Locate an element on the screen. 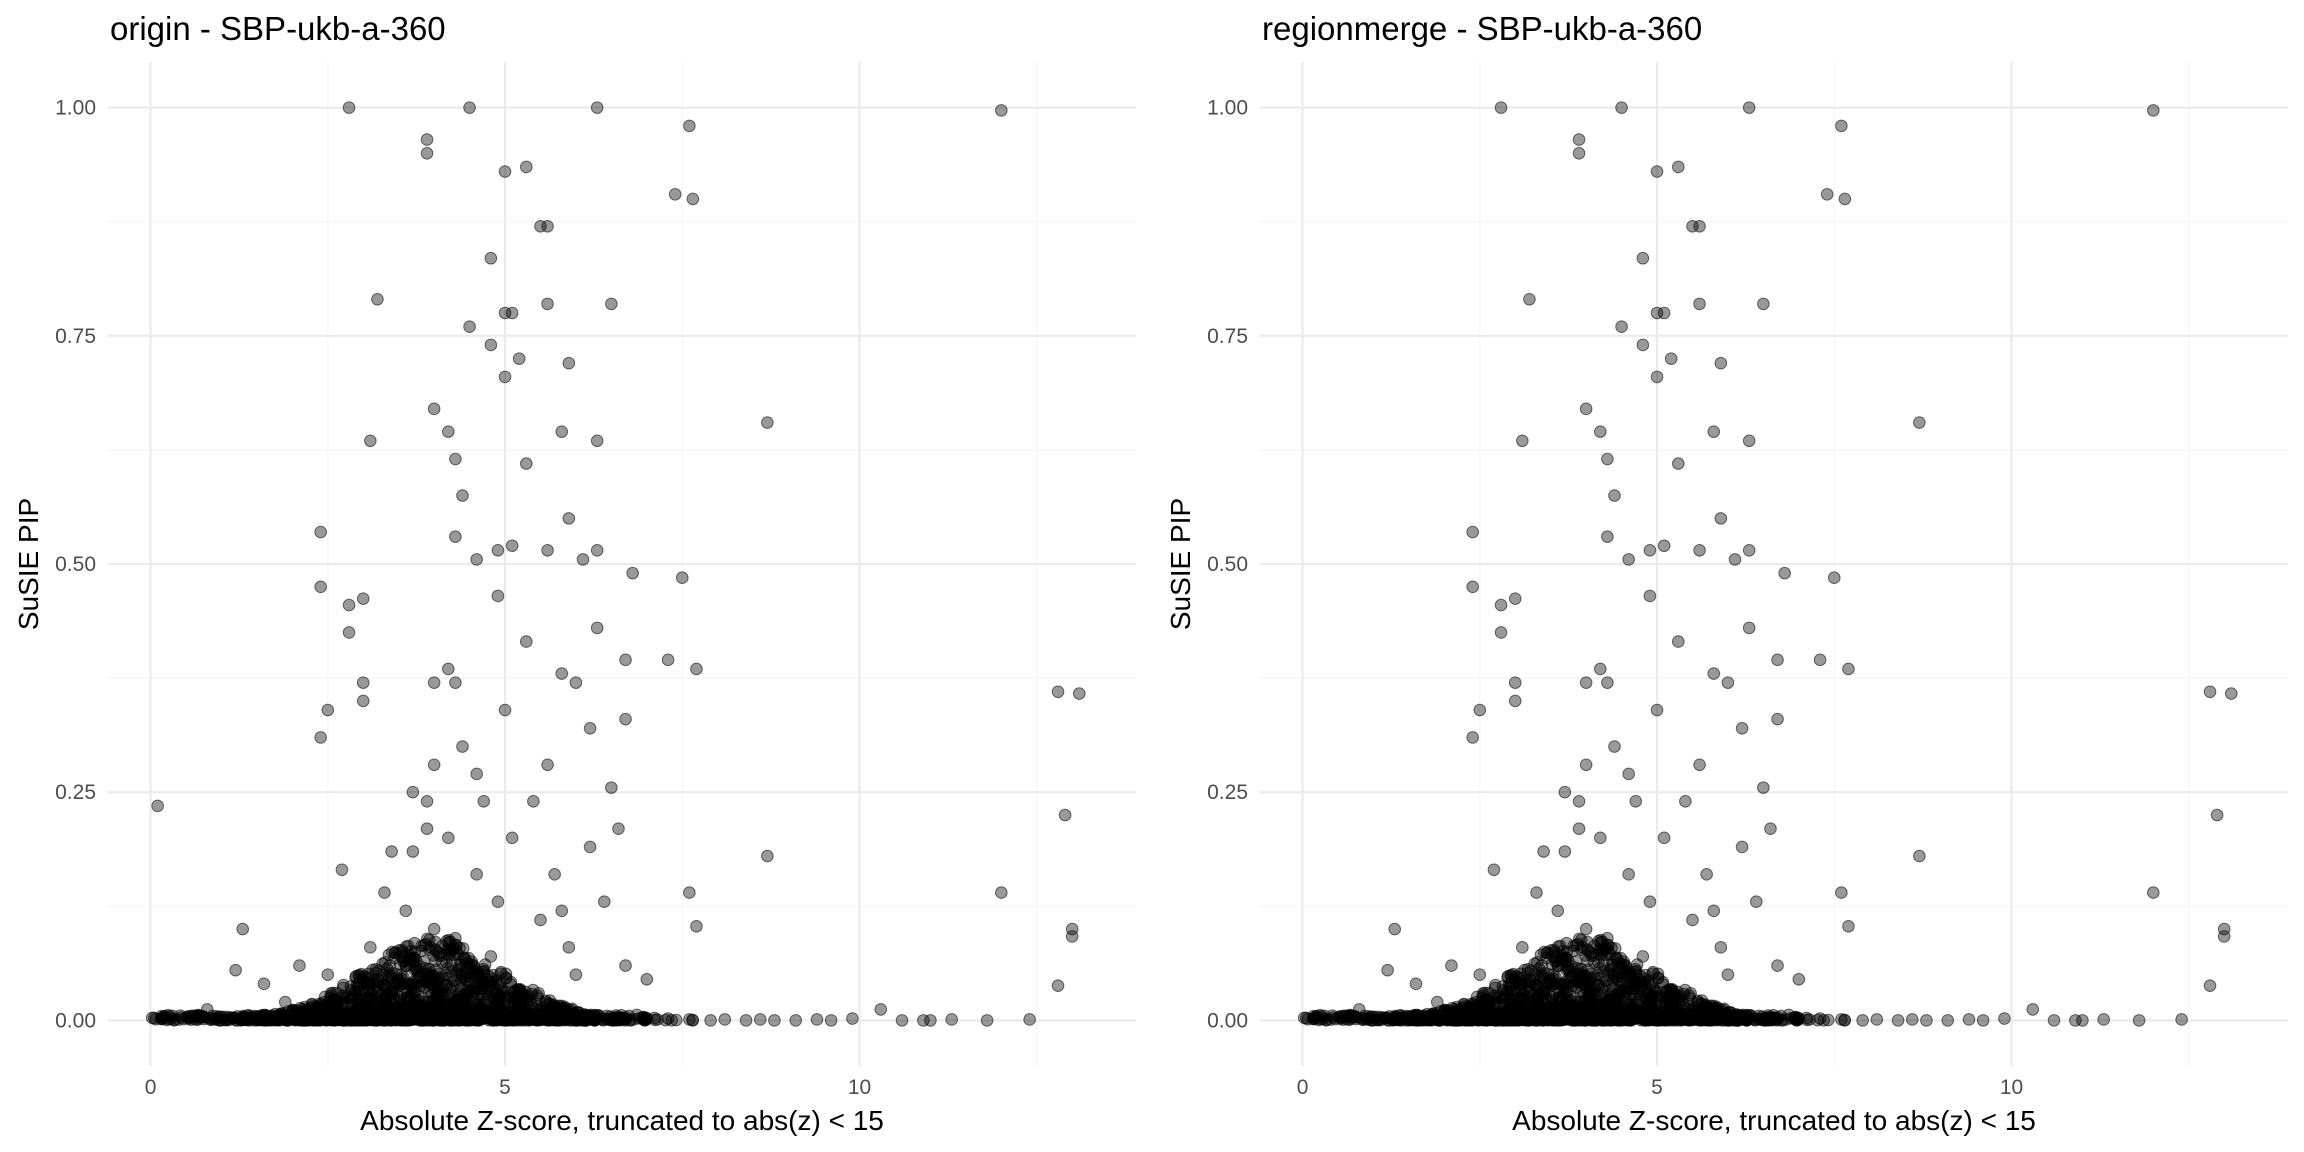 Image resolution: width=2304 pixels, height=1152 pixels. y-tick-label: 0.75 is located at coordinates (75, 336).